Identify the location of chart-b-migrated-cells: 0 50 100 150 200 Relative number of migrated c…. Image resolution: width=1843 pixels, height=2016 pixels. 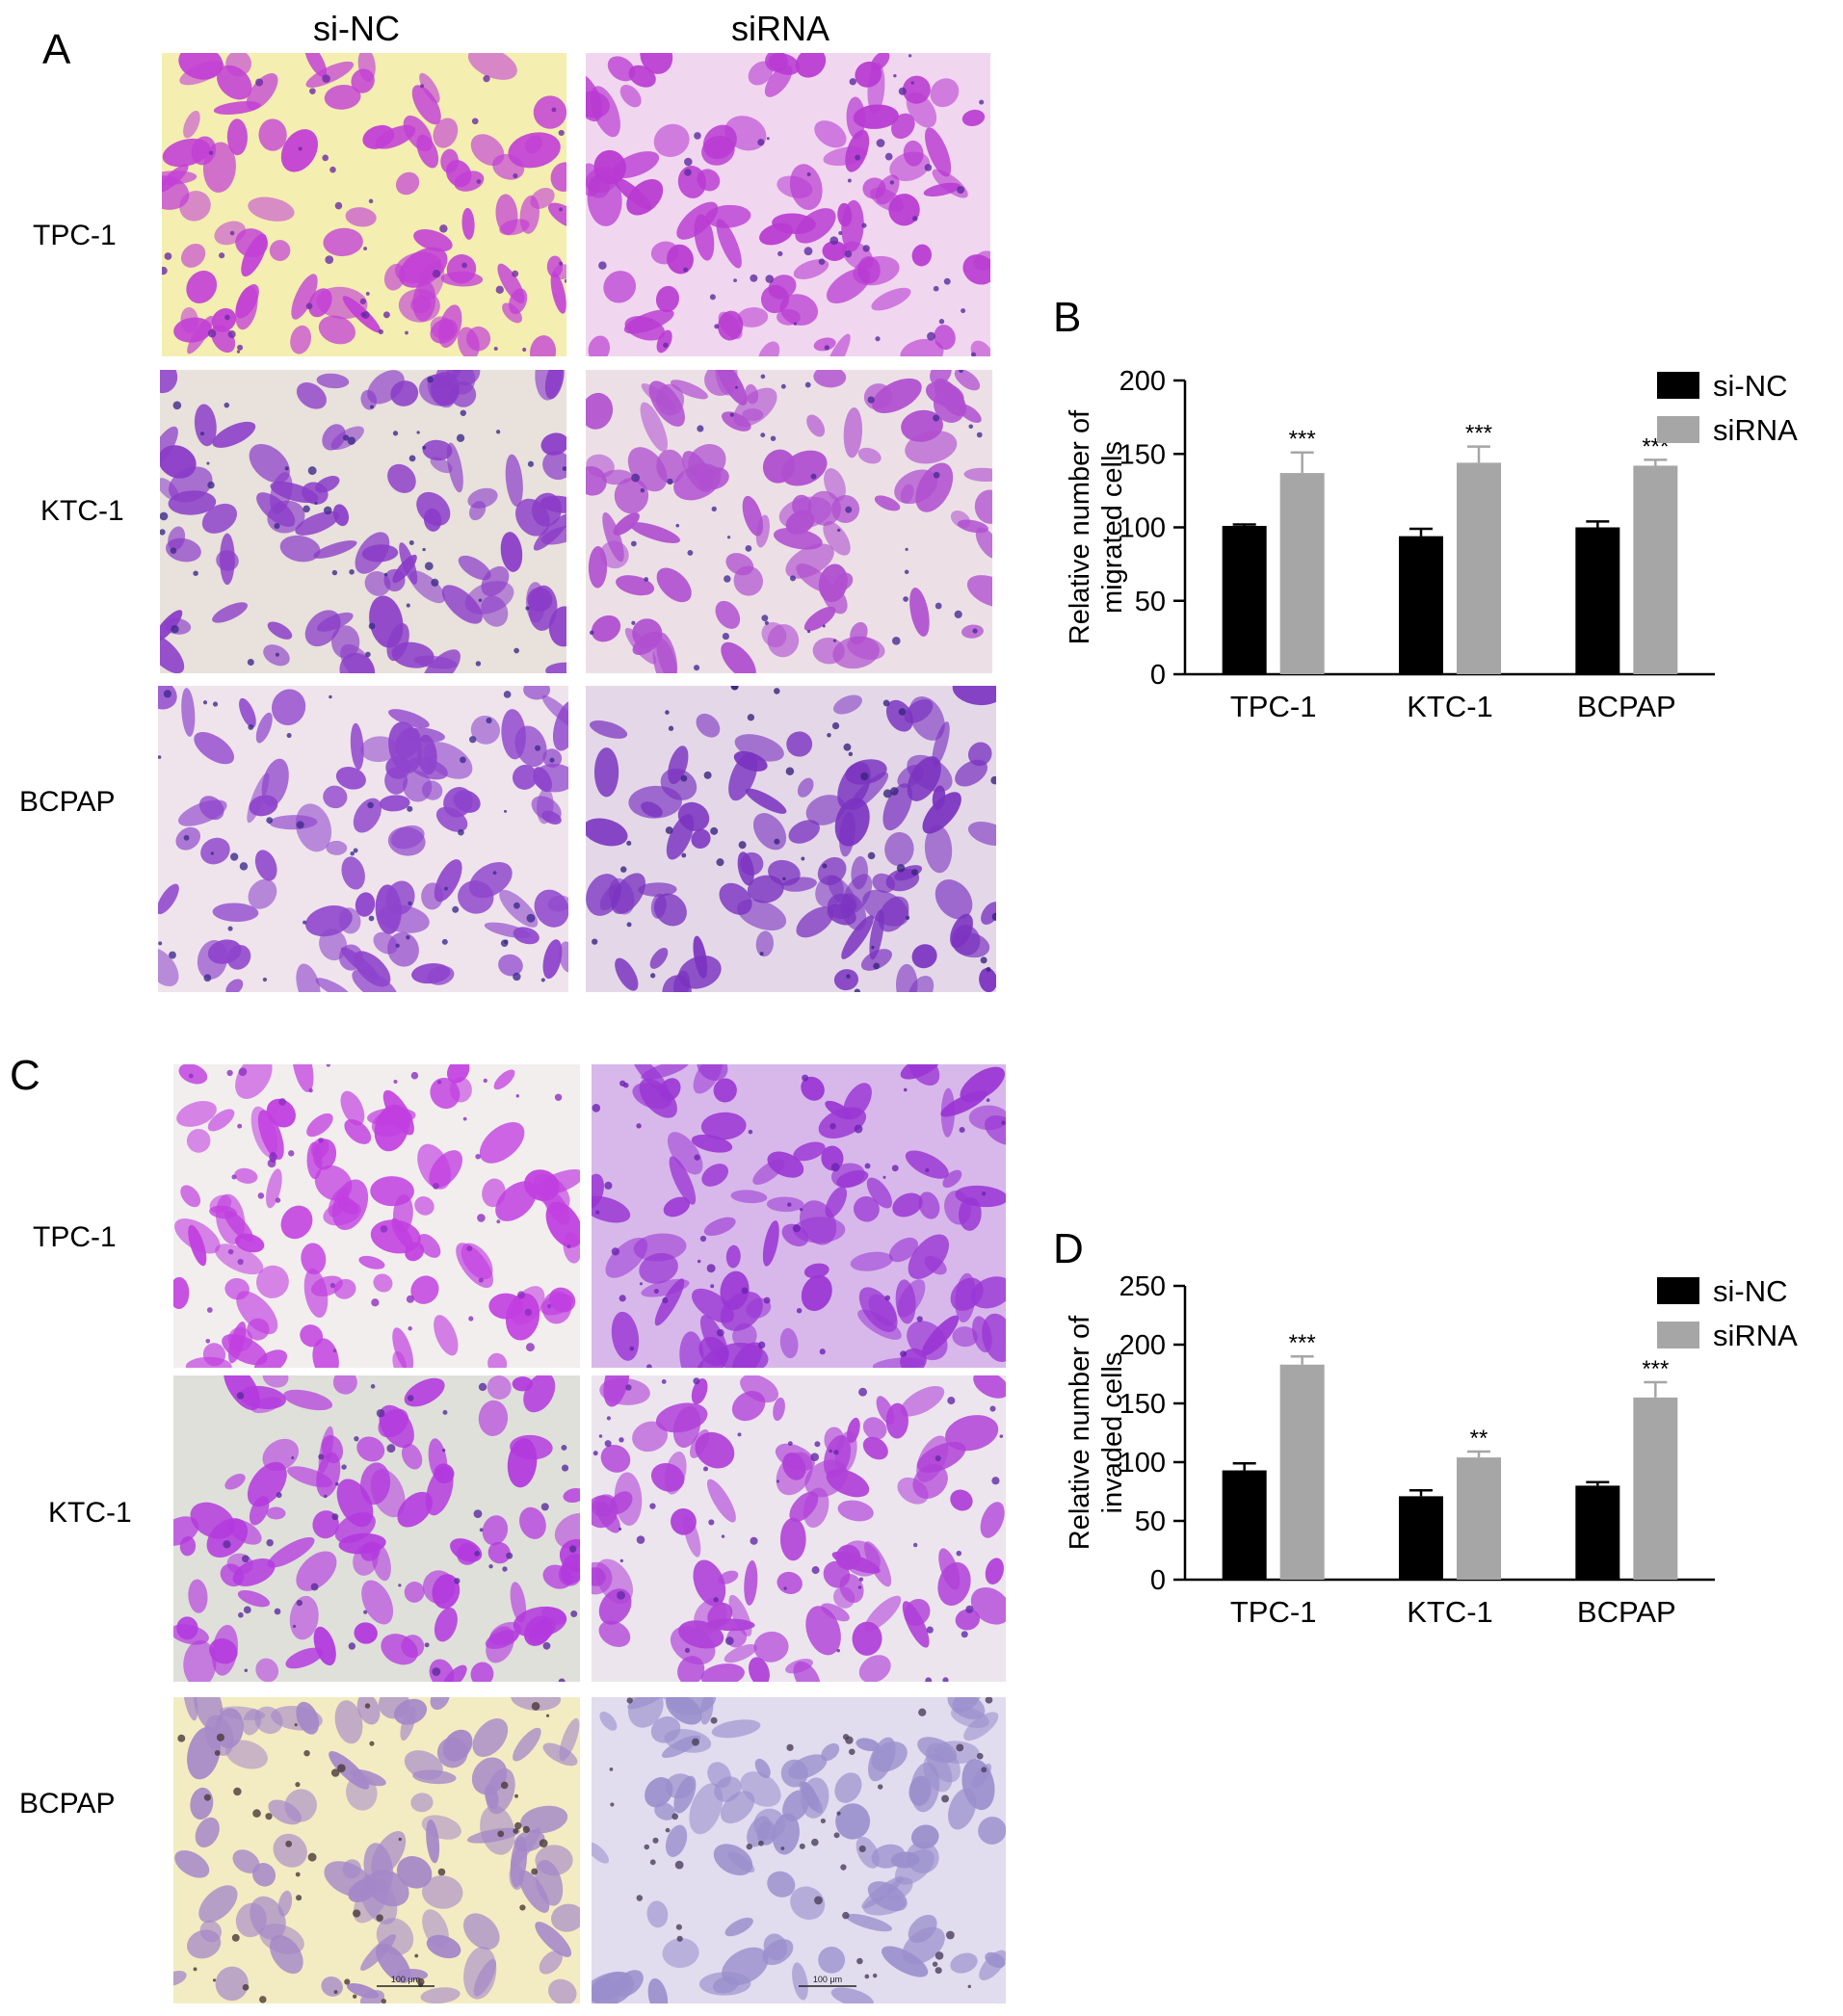
(1435, 539).